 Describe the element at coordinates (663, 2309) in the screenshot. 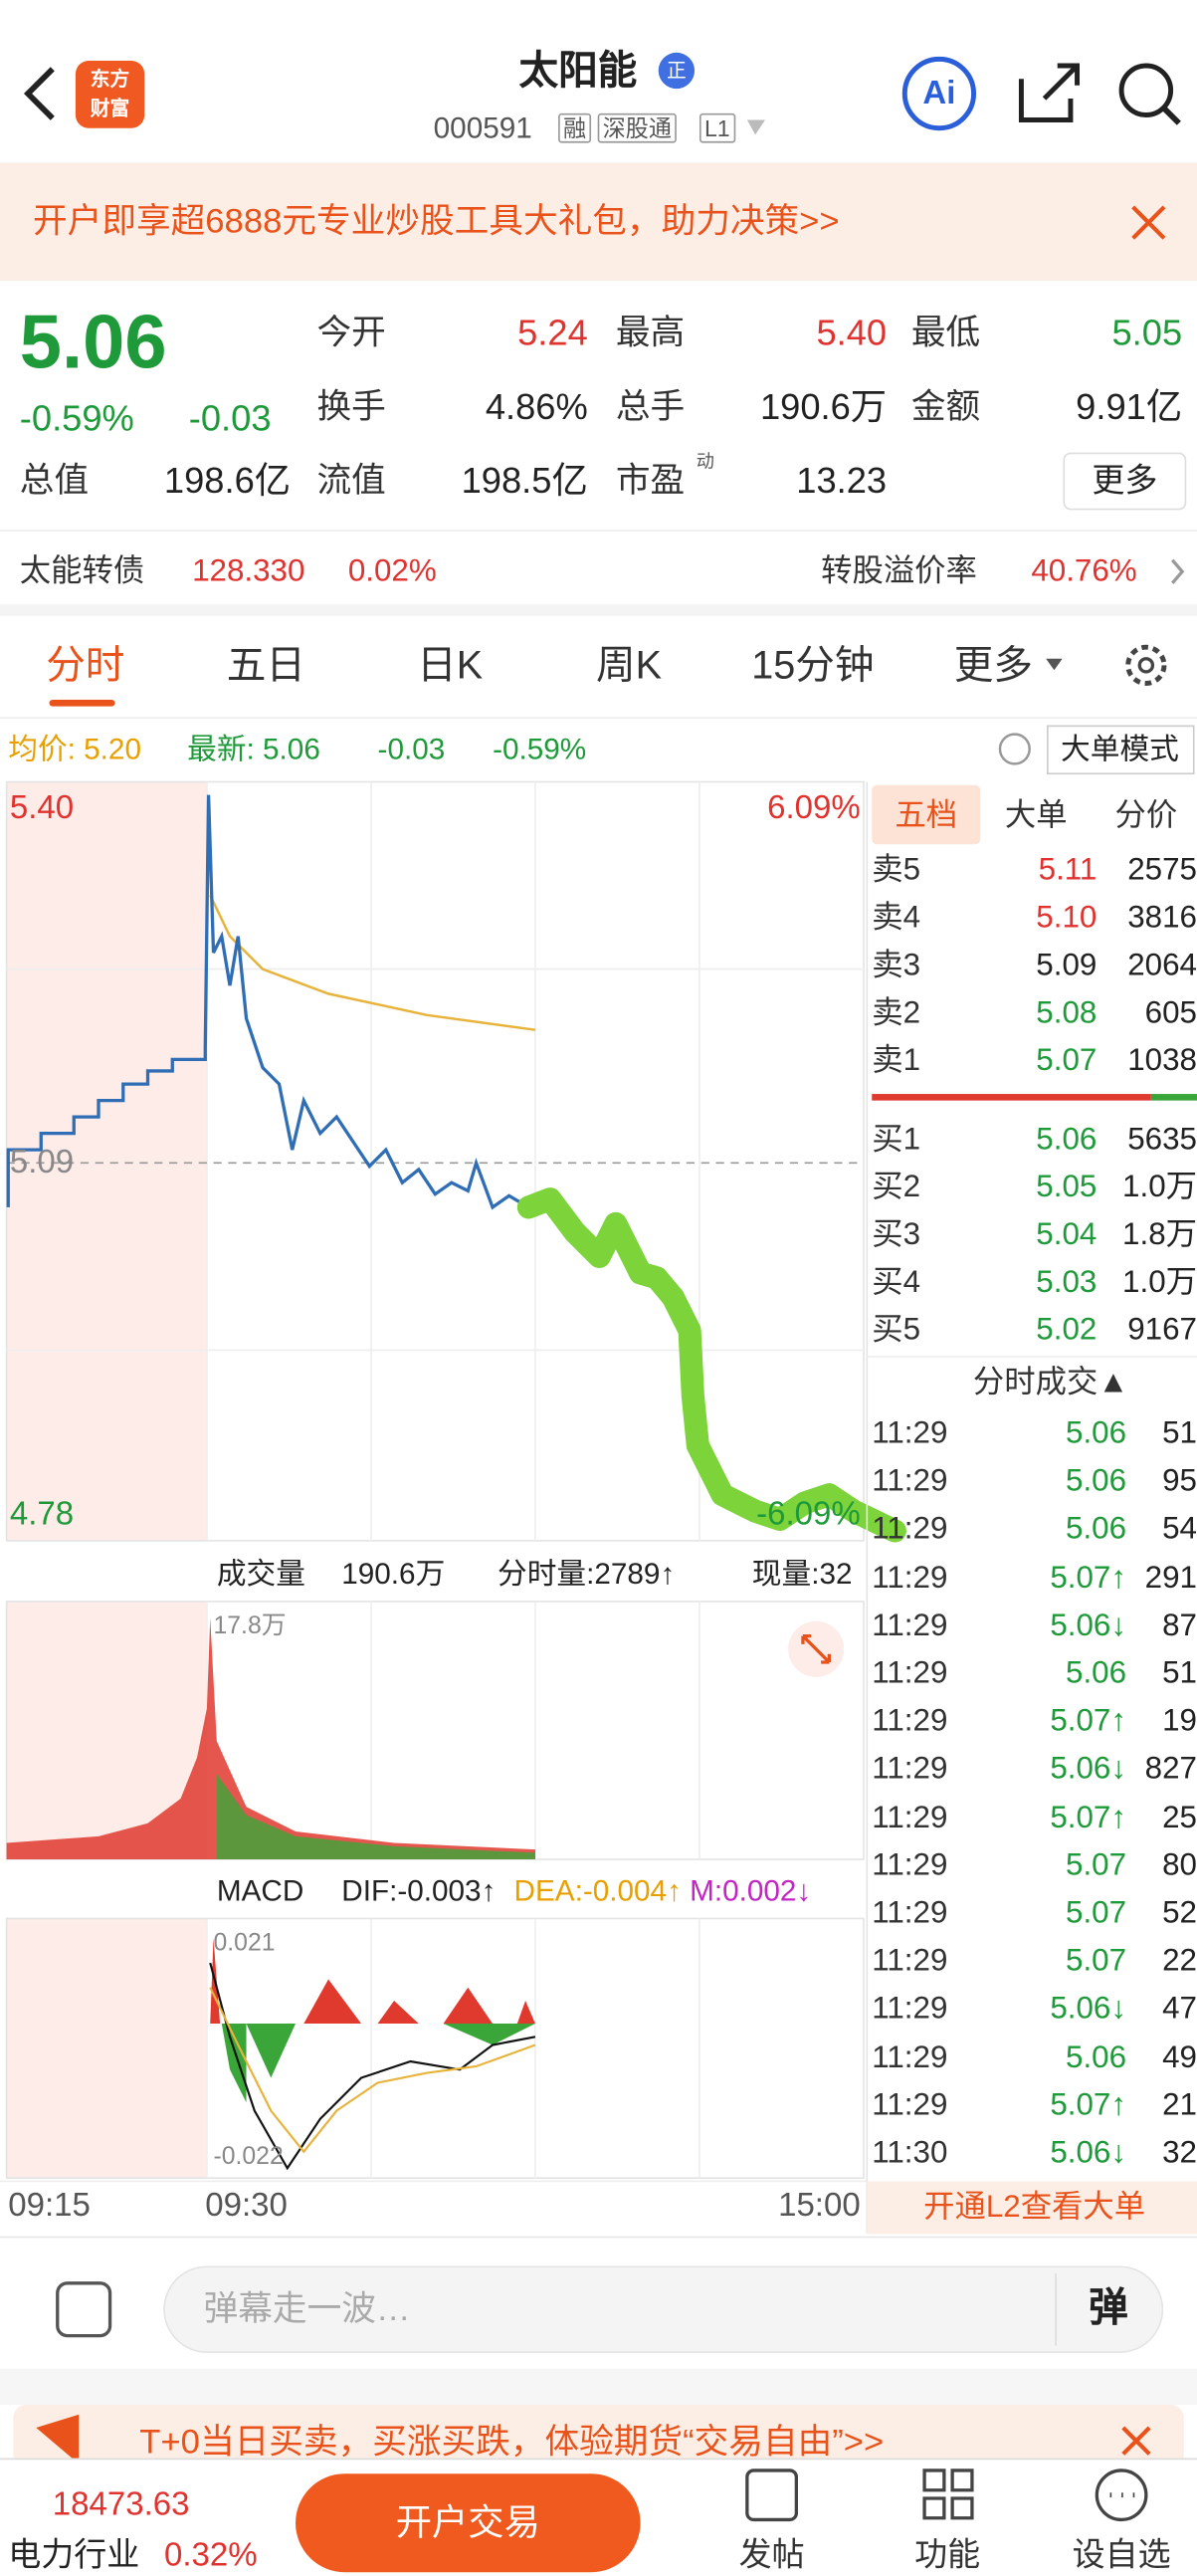

I see `comment-input` at that location.